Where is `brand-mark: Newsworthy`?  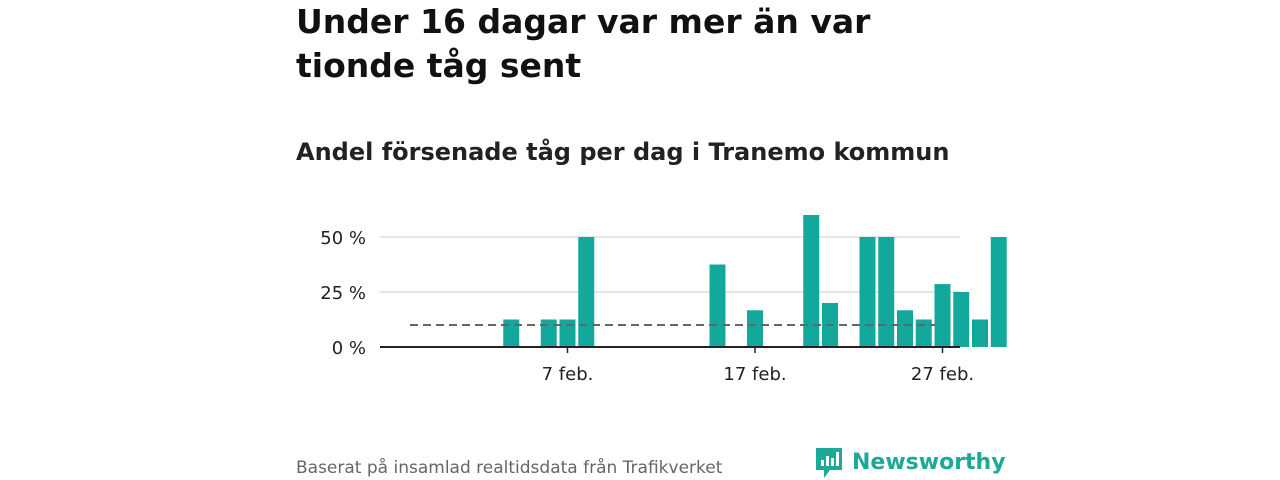 brand-mark: Newsworthy is located at coordinates (910, 463).